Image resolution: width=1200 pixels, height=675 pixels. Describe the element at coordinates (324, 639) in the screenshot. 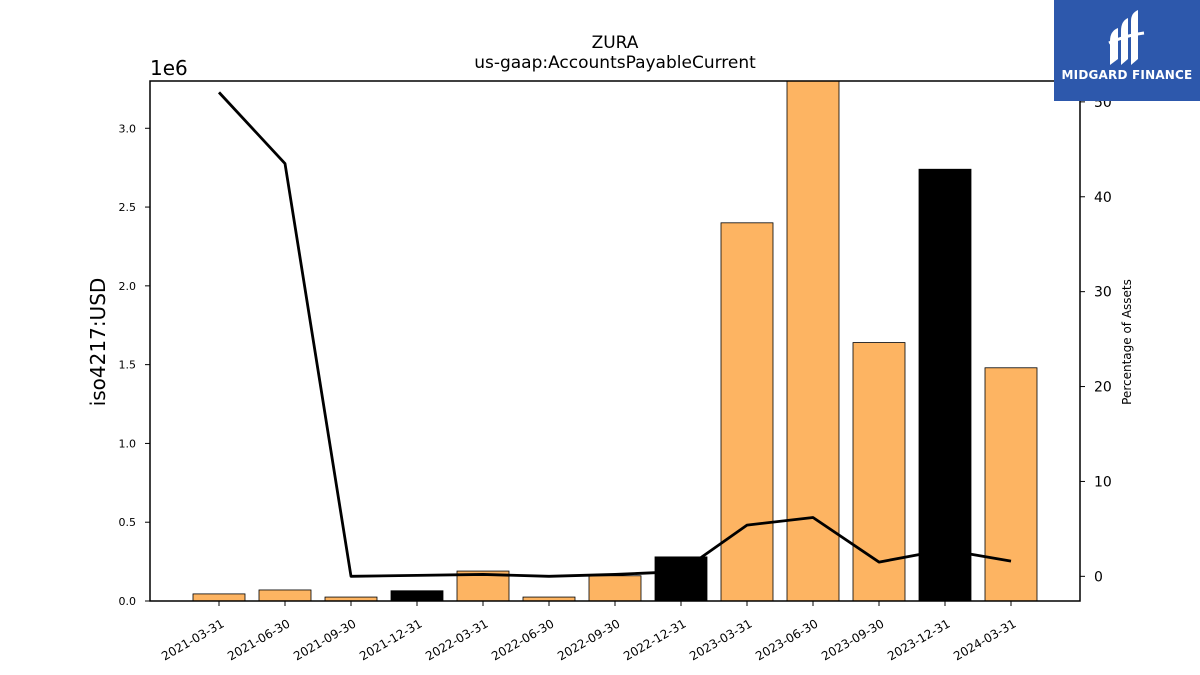

I see `x-tick-label: 2021-09-30` at that location.